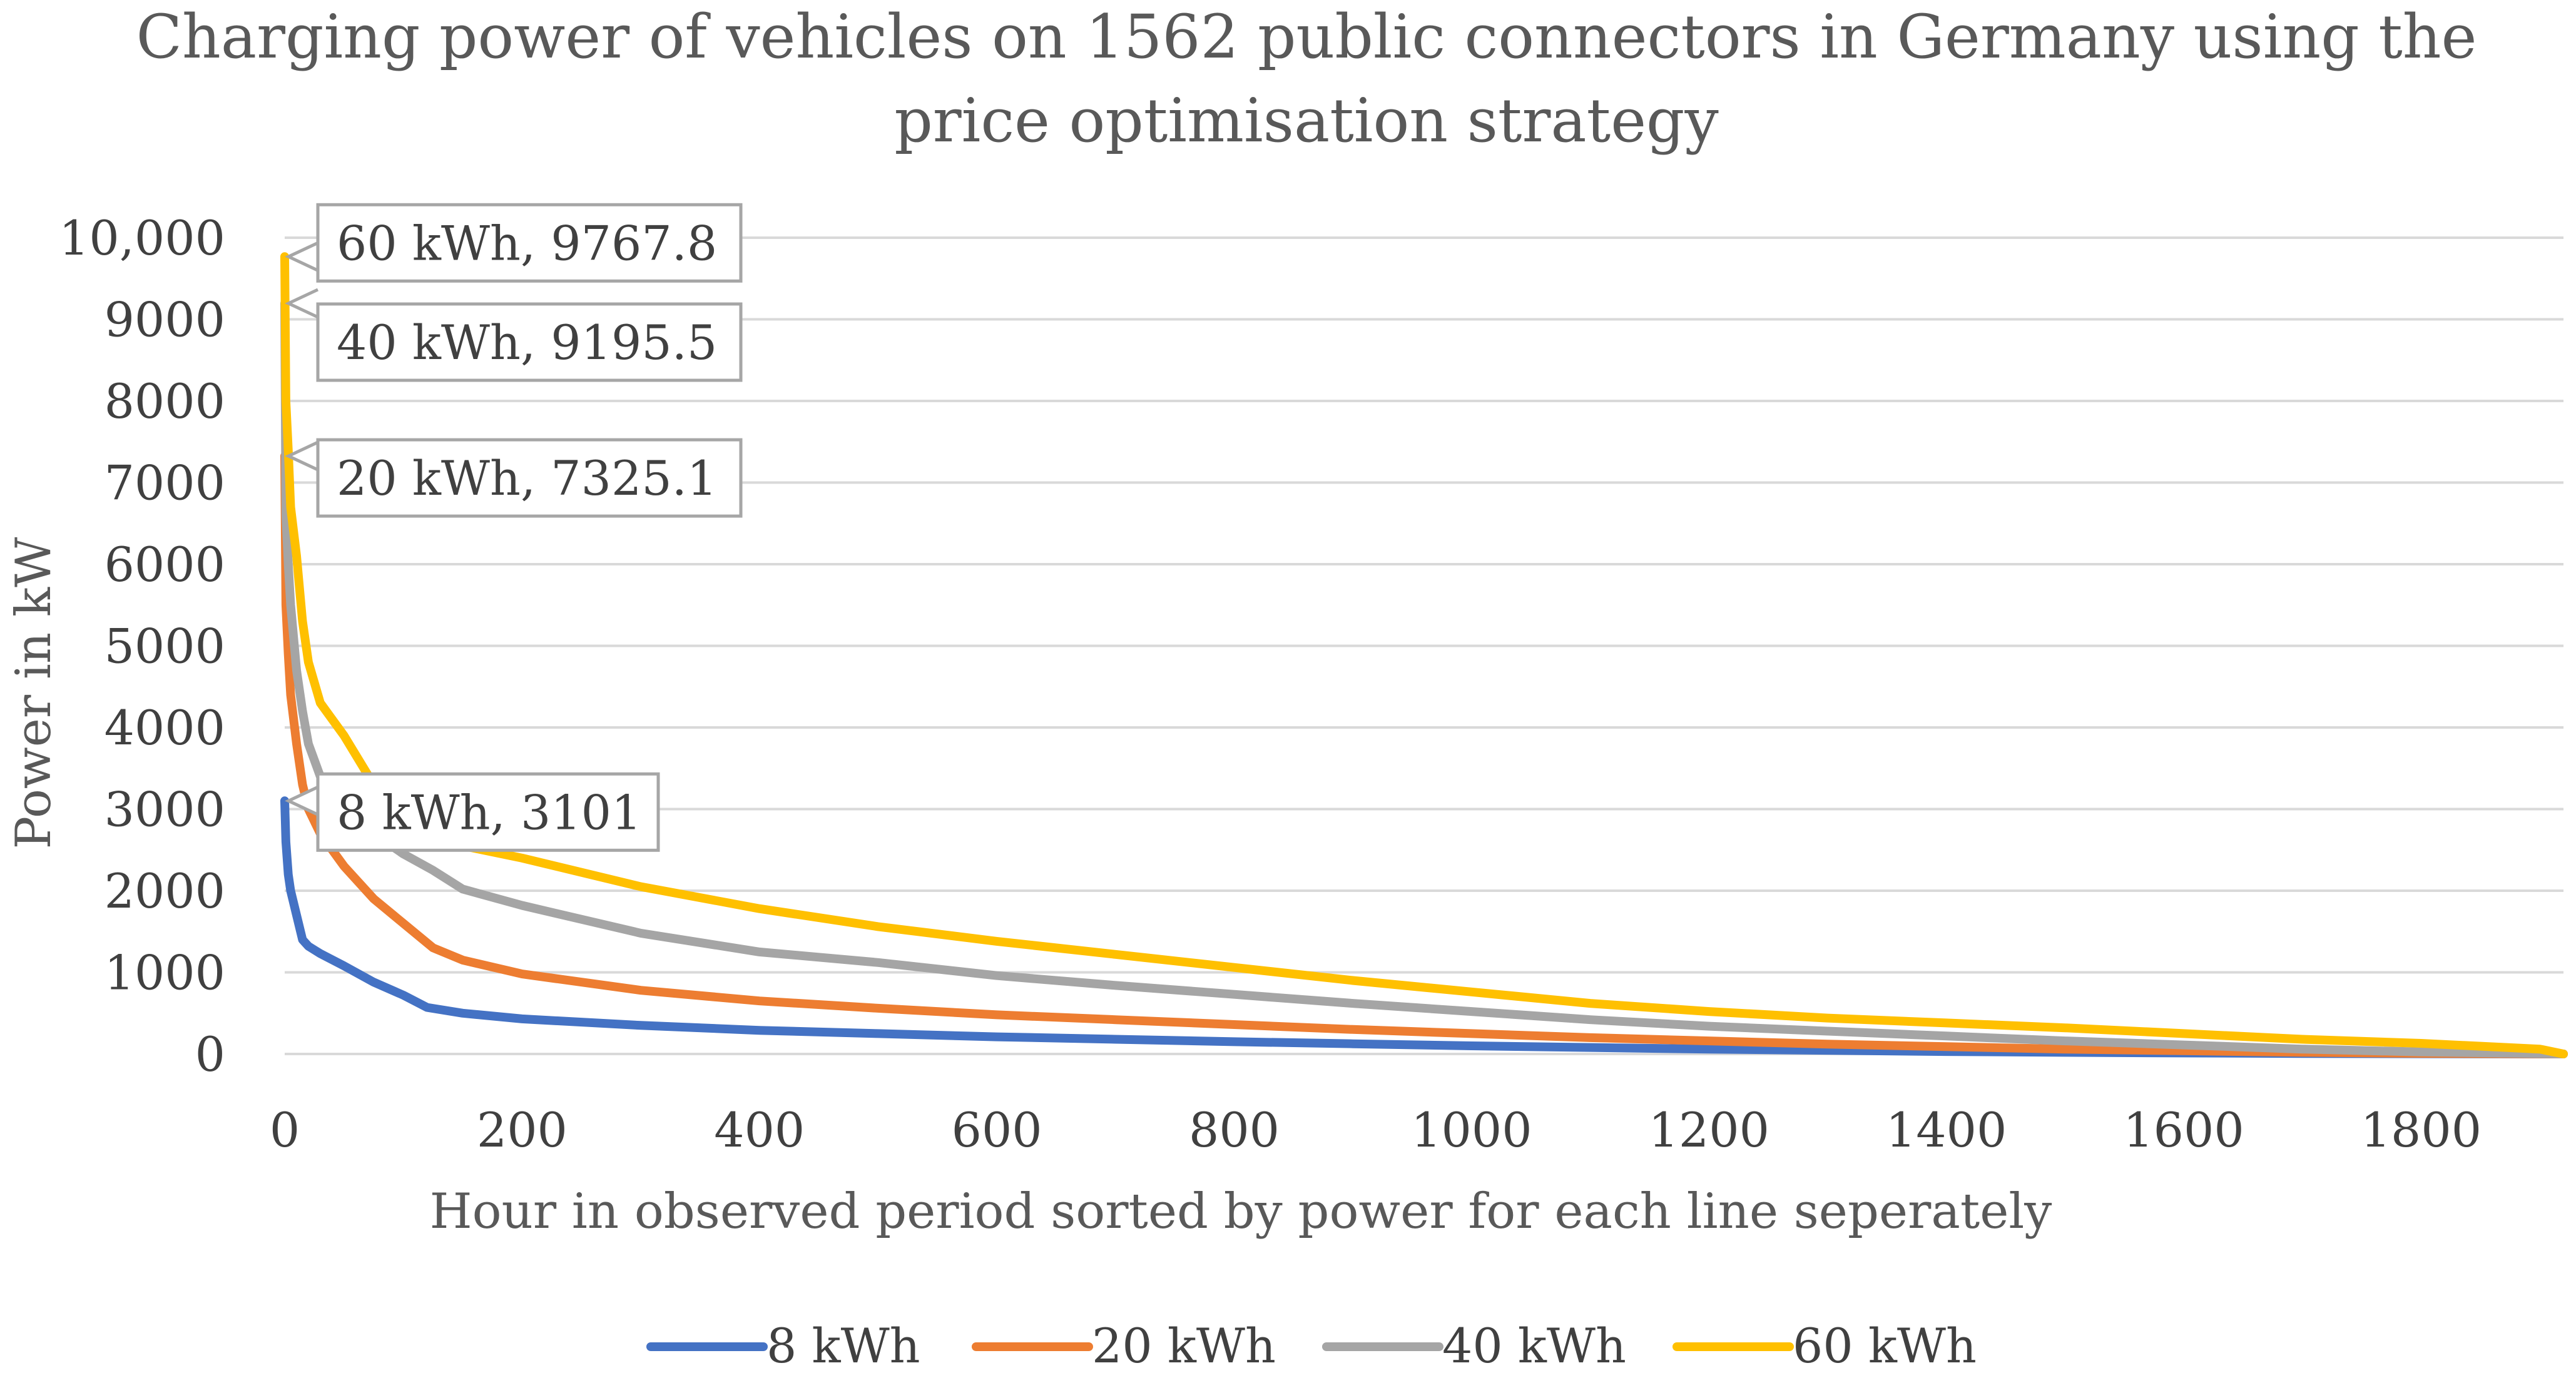 The image size is (2576, 1388). What do you see at coordinates (1709, 1130) in the screenshot?
I see `x-tick-label-1200: 1200` at bounding box center [1709, 1130].